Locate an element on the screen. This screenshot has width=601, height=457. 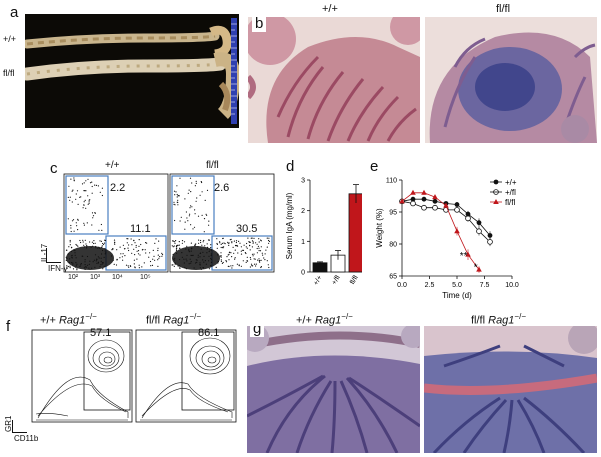
histology-g-wt: g is located at coordinates (333, 389).